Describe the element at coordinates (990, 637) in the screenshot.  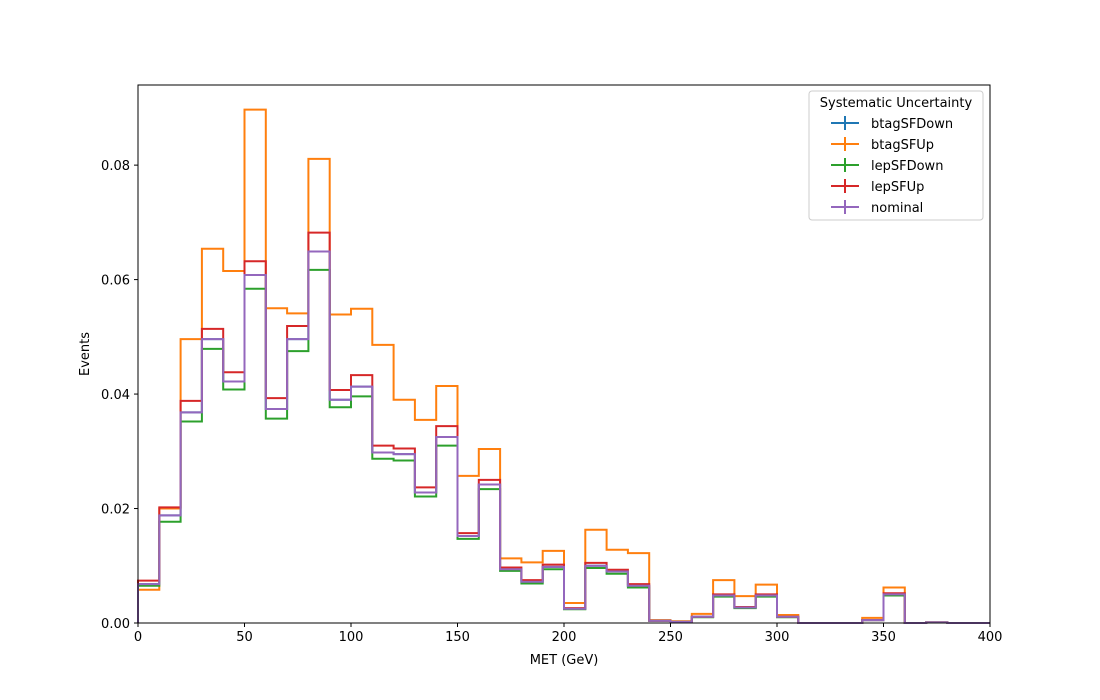
I see `x-tick-label: 400` at that location.